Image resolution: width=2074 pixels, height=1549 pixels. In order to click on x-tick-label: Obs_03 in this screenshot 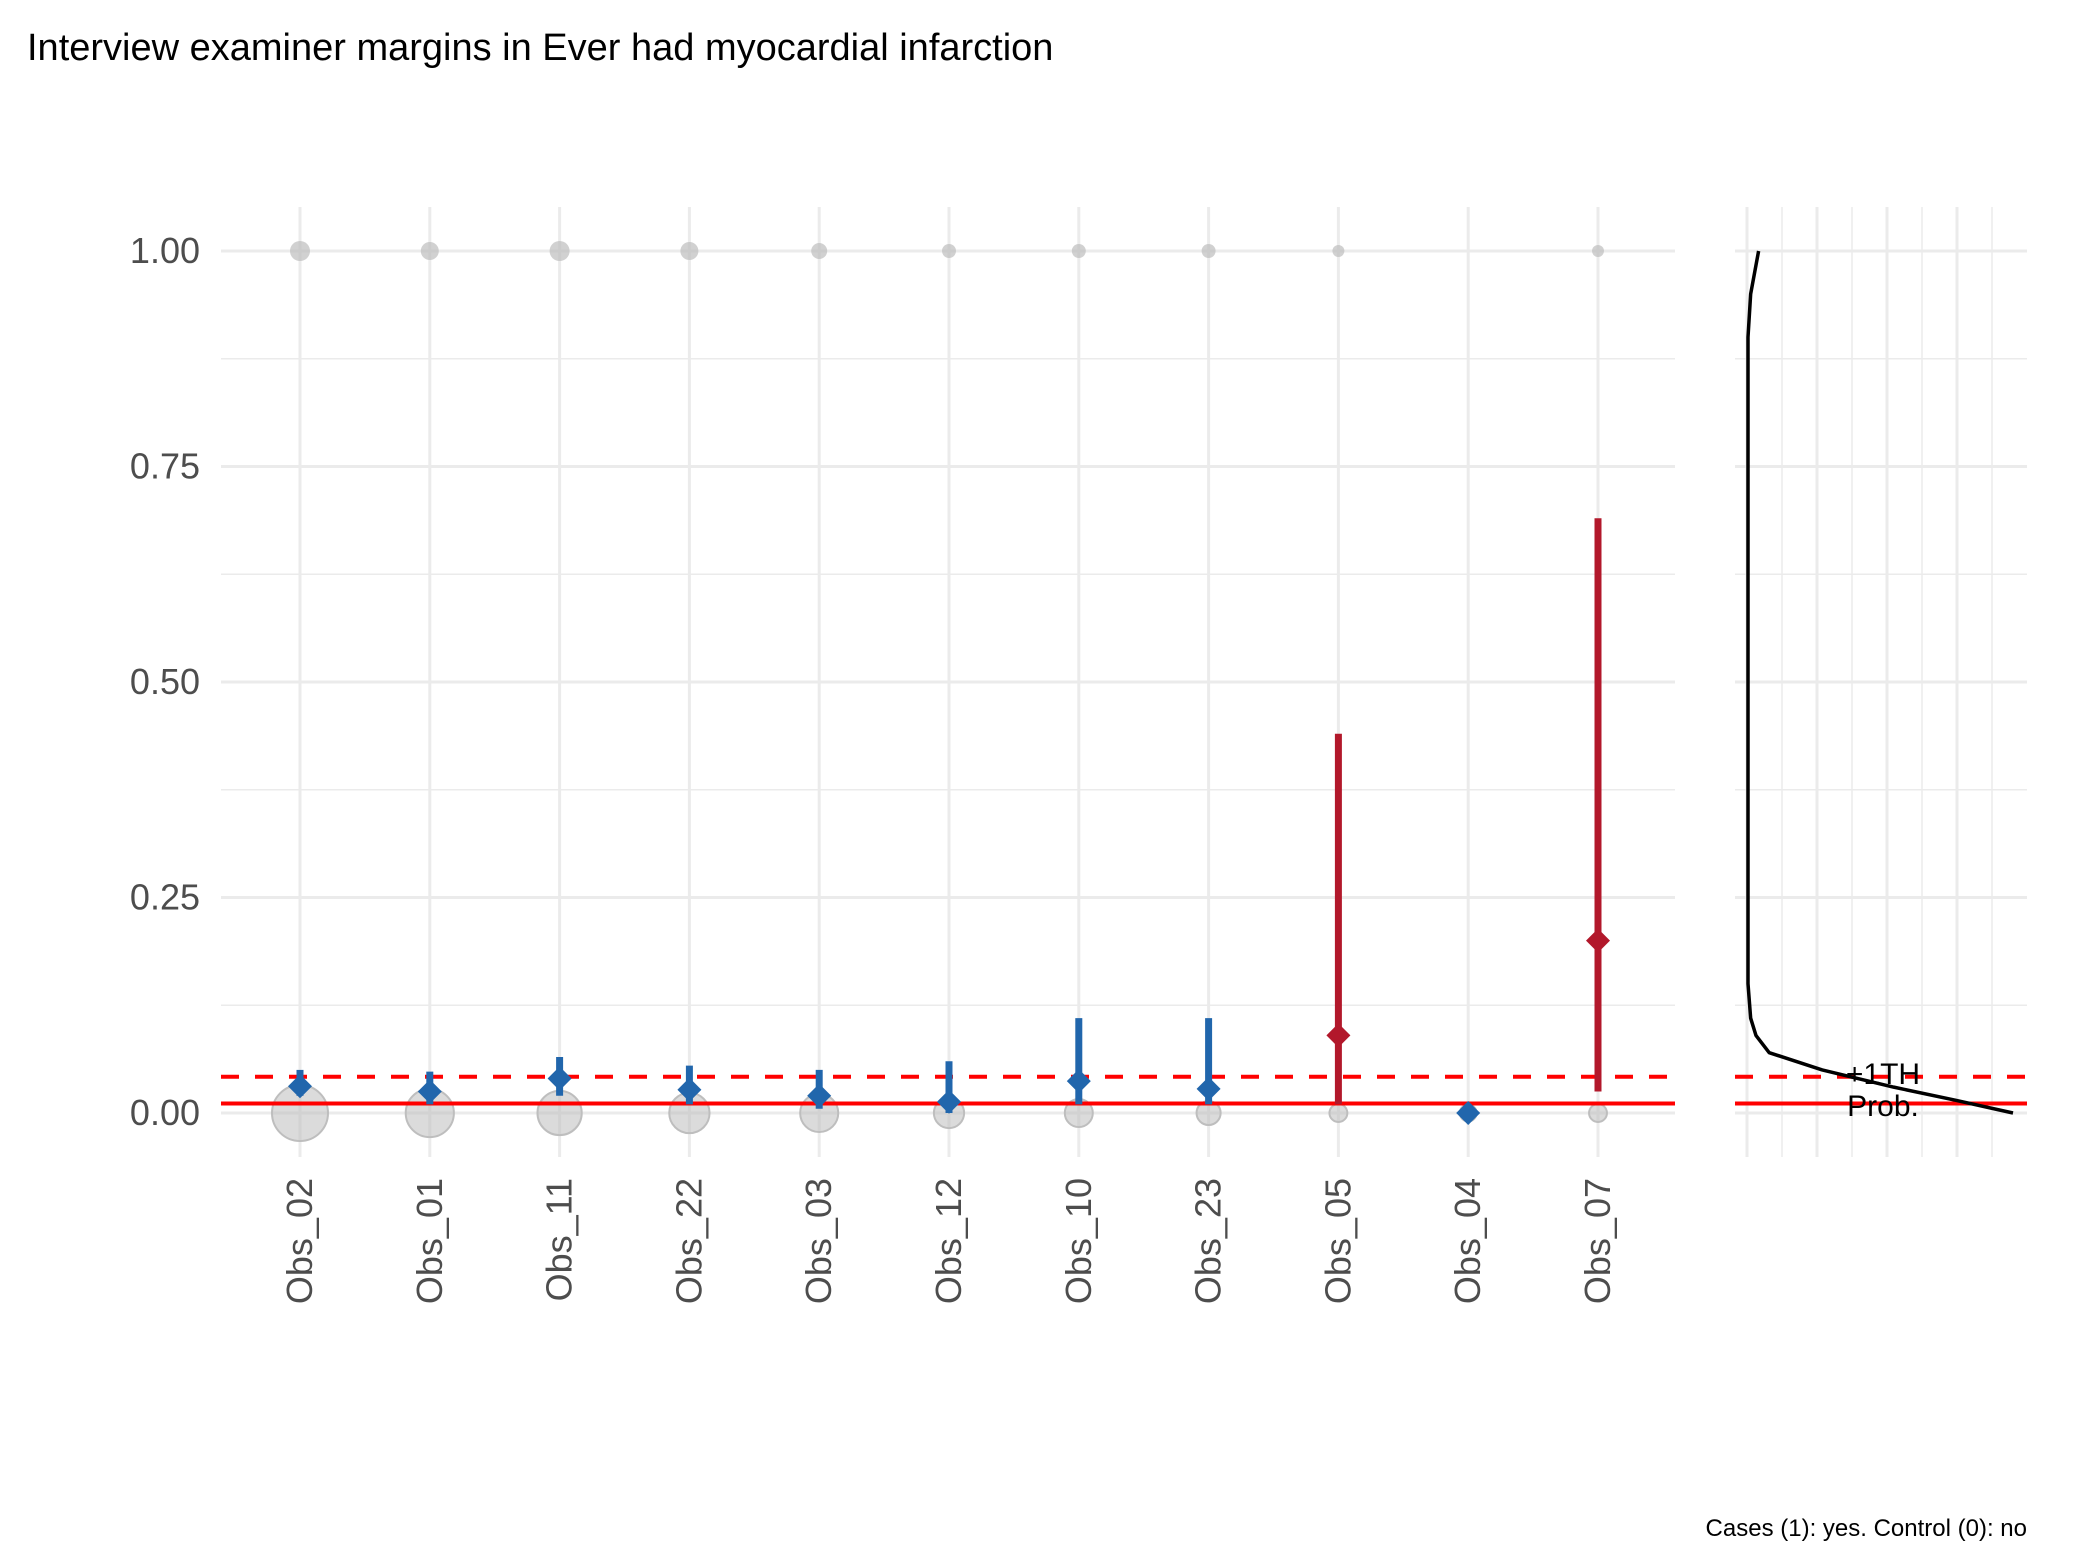, I will do `click(818, 1241)`.